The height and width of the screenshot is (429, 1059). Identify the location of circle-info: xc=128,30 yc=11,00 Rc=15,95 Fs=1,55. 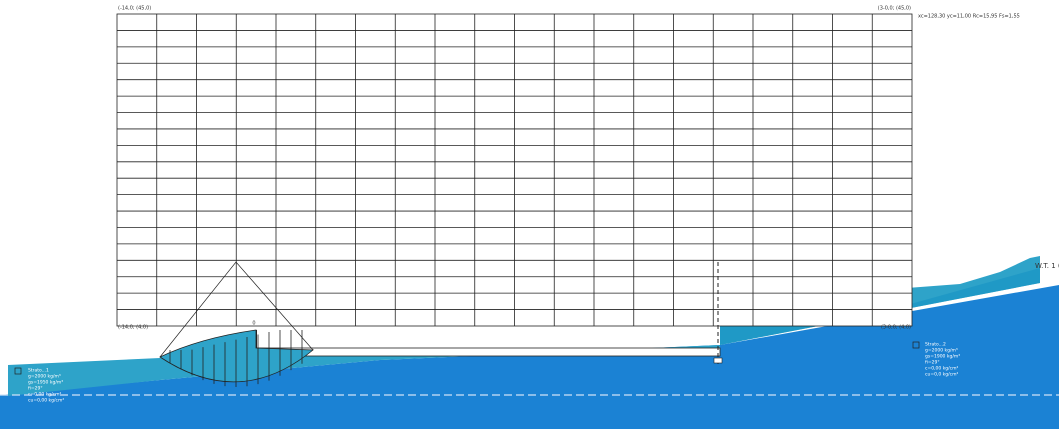
(969, 17).